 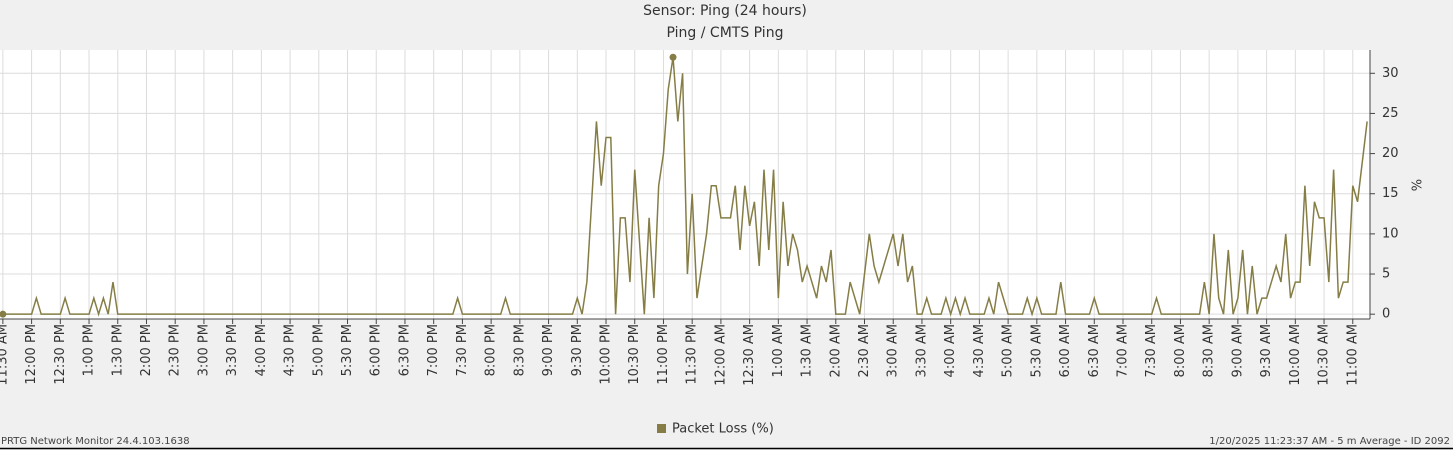 I want to click on x-tick-label: 10:00 AM, so click(x=1295, y=355).